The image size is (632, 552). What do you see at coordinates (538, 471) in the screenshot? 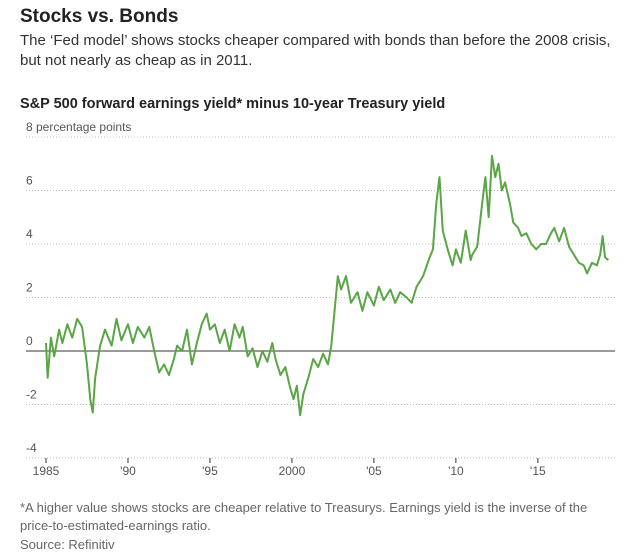
I see `x-tick-label: '15` at bounding box center [538, 471].